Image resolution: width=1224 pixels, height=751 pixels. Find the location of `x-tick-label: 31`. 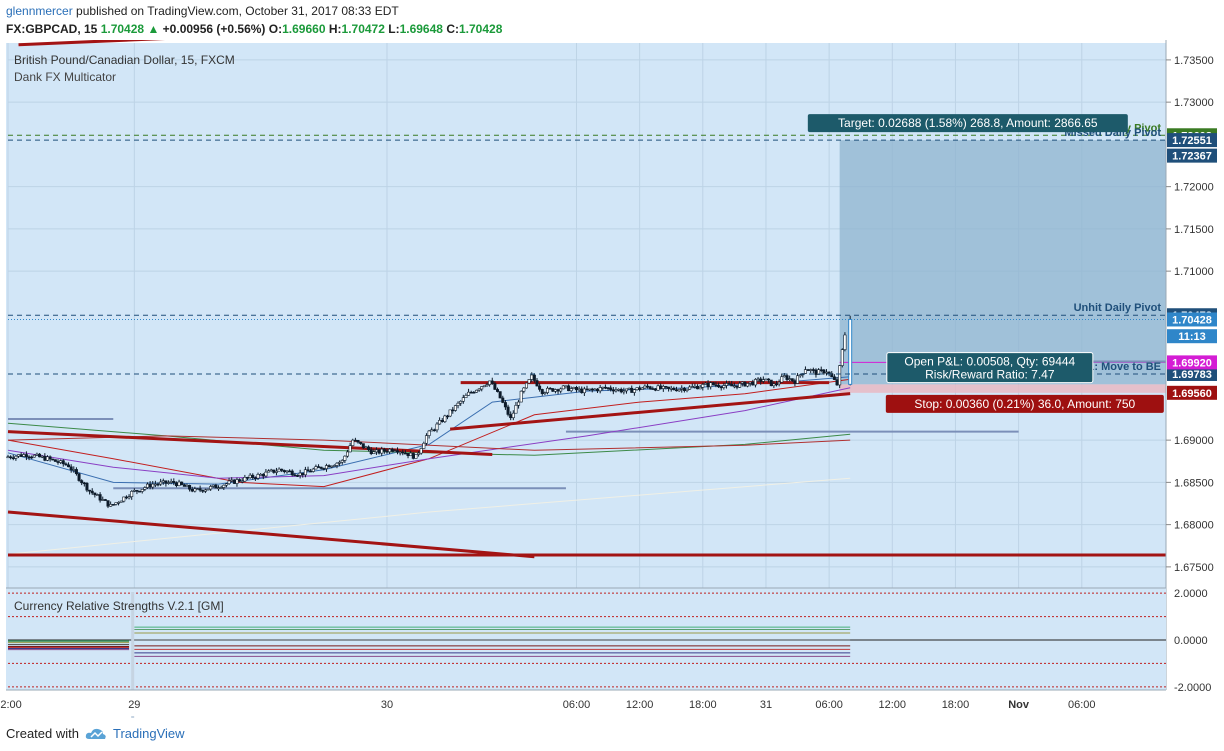

x-tick-label: 31 is located at coordinates (766, 705).